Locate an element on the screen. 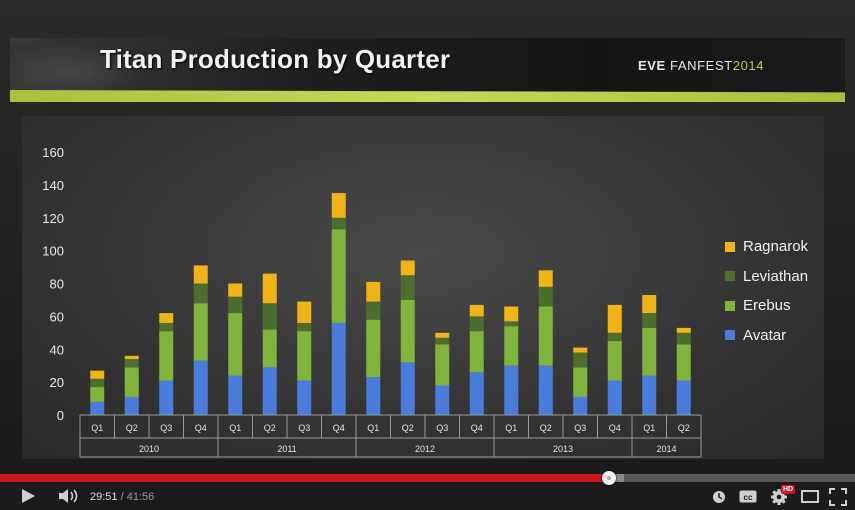 The height and width of the screenshot is (510, 855). y-tick-label: 60 is located at coordinates (57, 316).